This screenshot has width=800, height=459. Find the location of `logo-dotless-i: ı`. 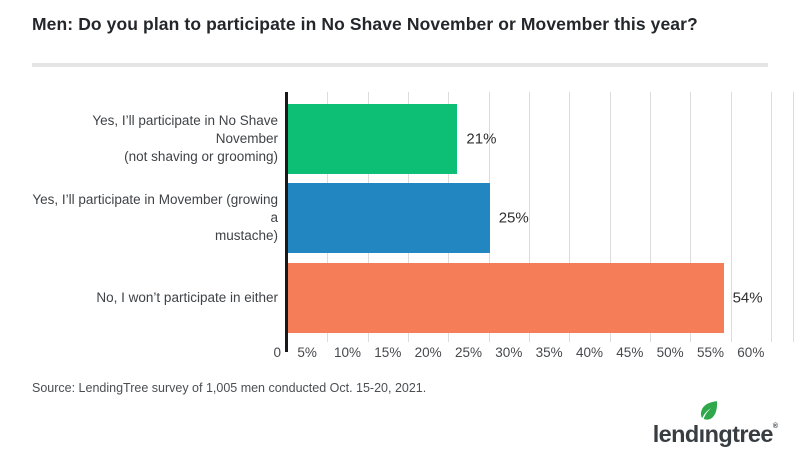

logo-dotless-i: ı is located at coordinates (702, 434).